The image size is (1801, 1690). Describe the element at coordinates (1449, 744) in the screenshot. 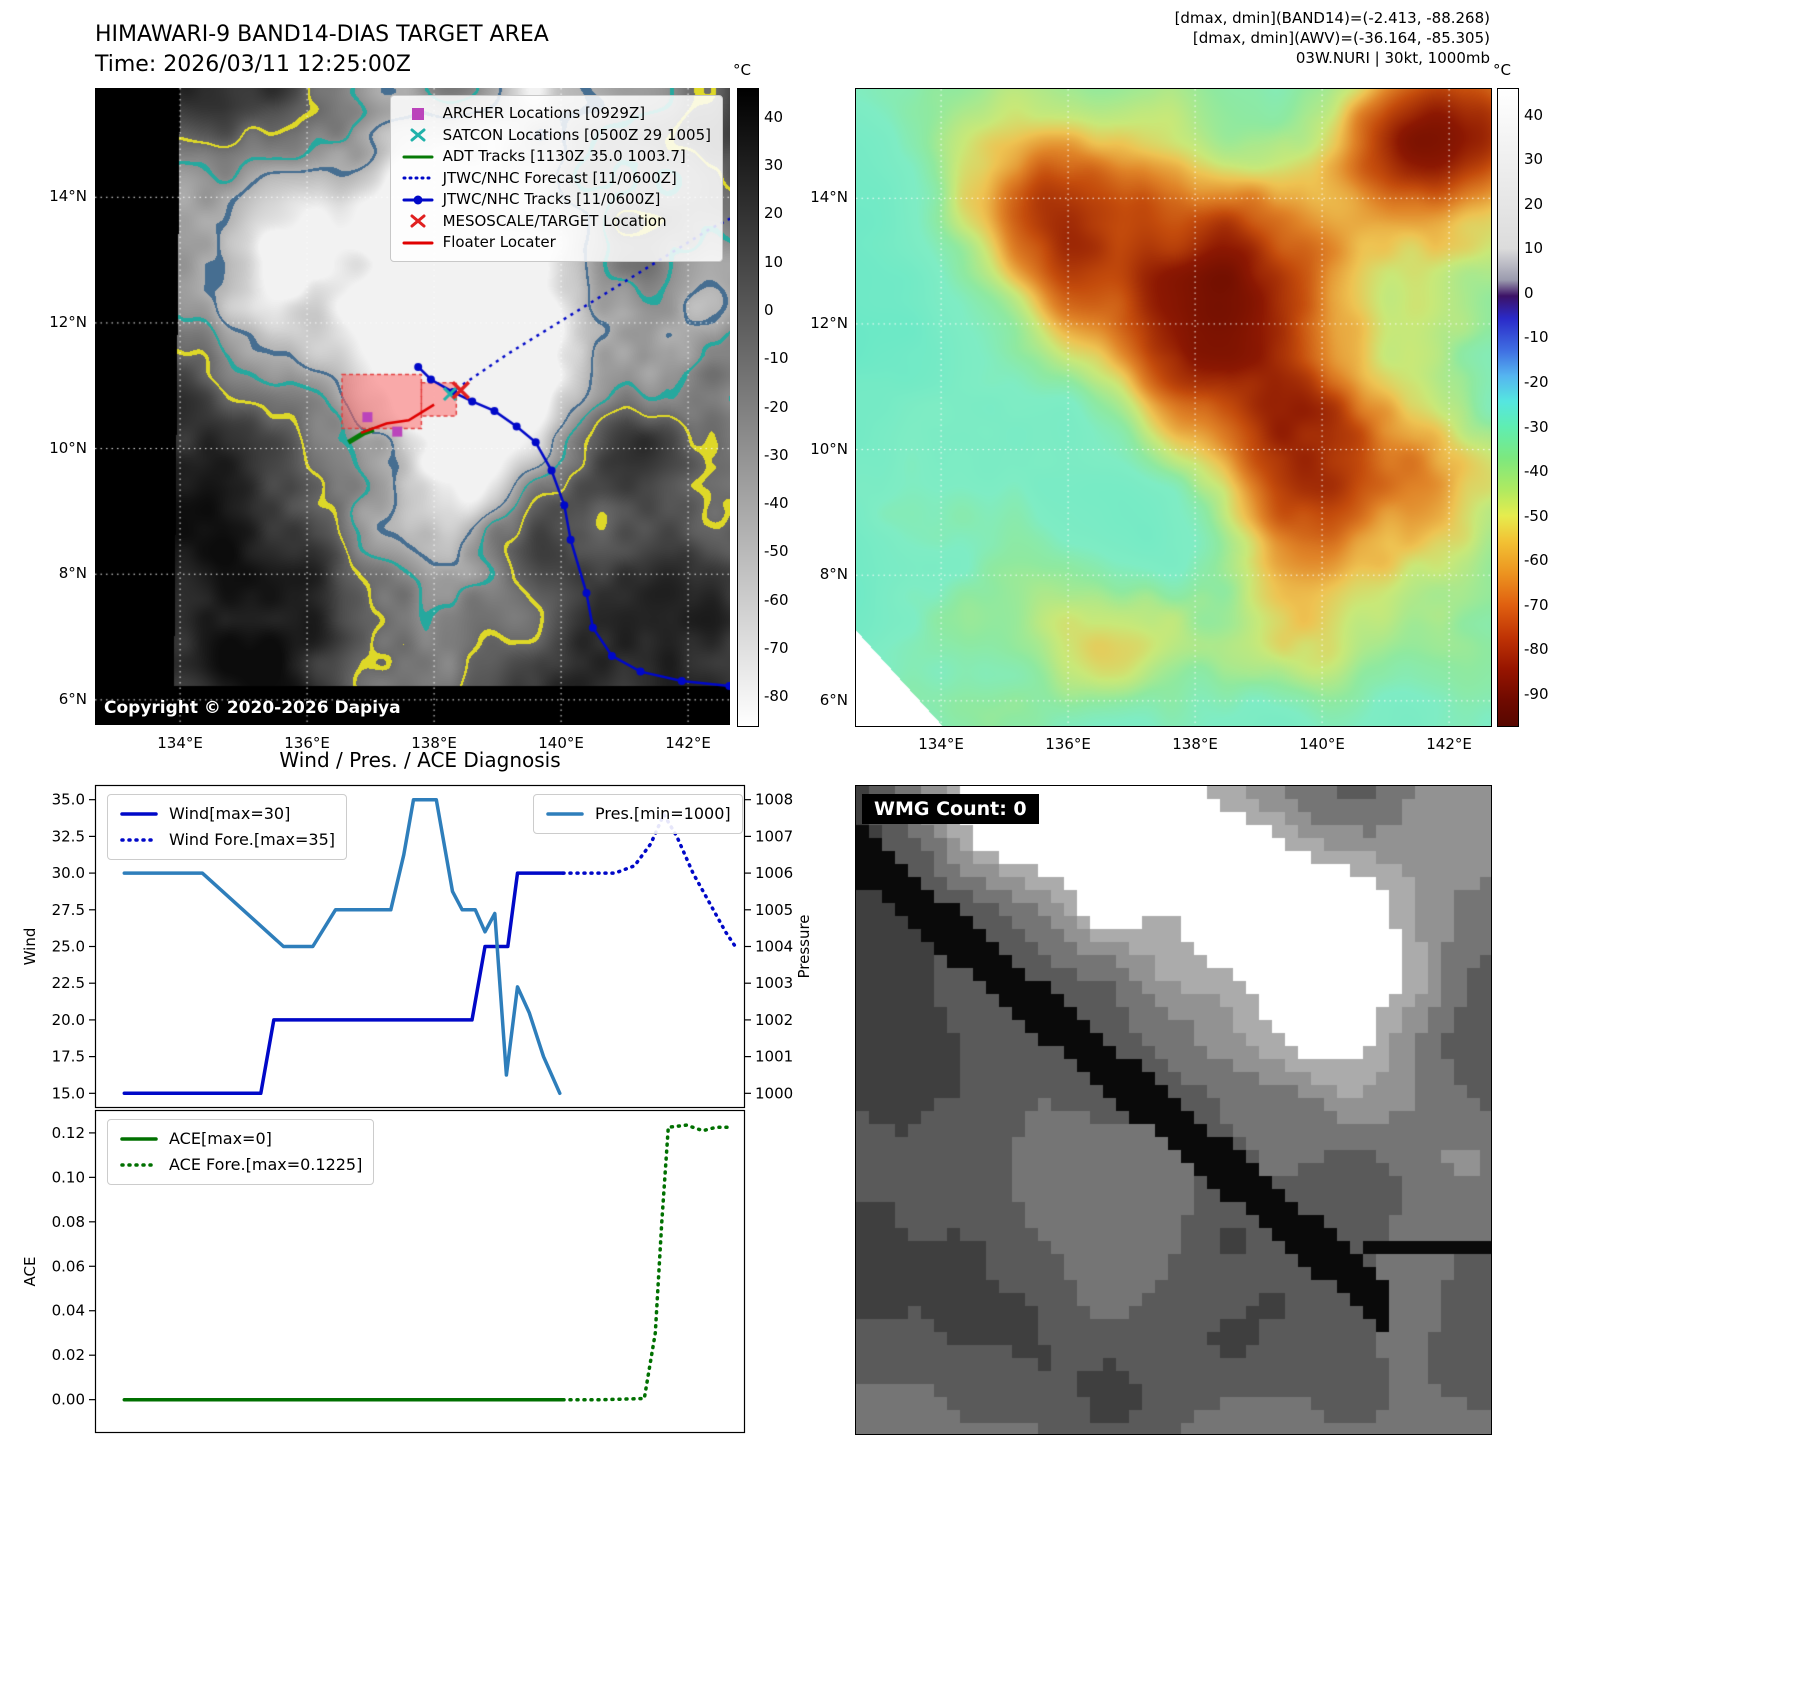

I see `awv-lon-tick-label: 142°E` at that location.